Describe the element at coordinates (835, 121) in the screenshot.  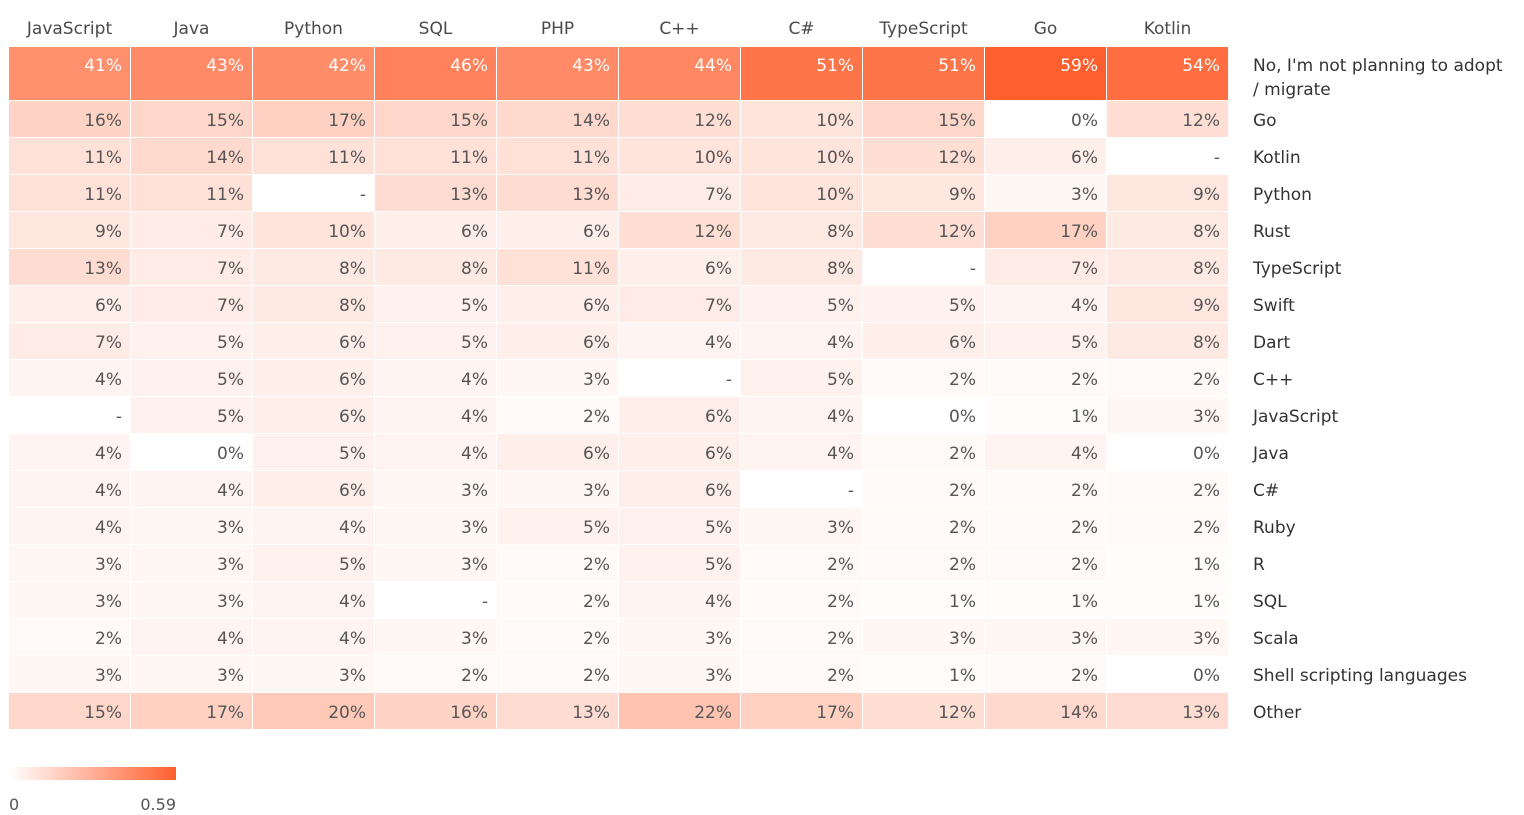
I see `cell-value-label: 10%` at that location.